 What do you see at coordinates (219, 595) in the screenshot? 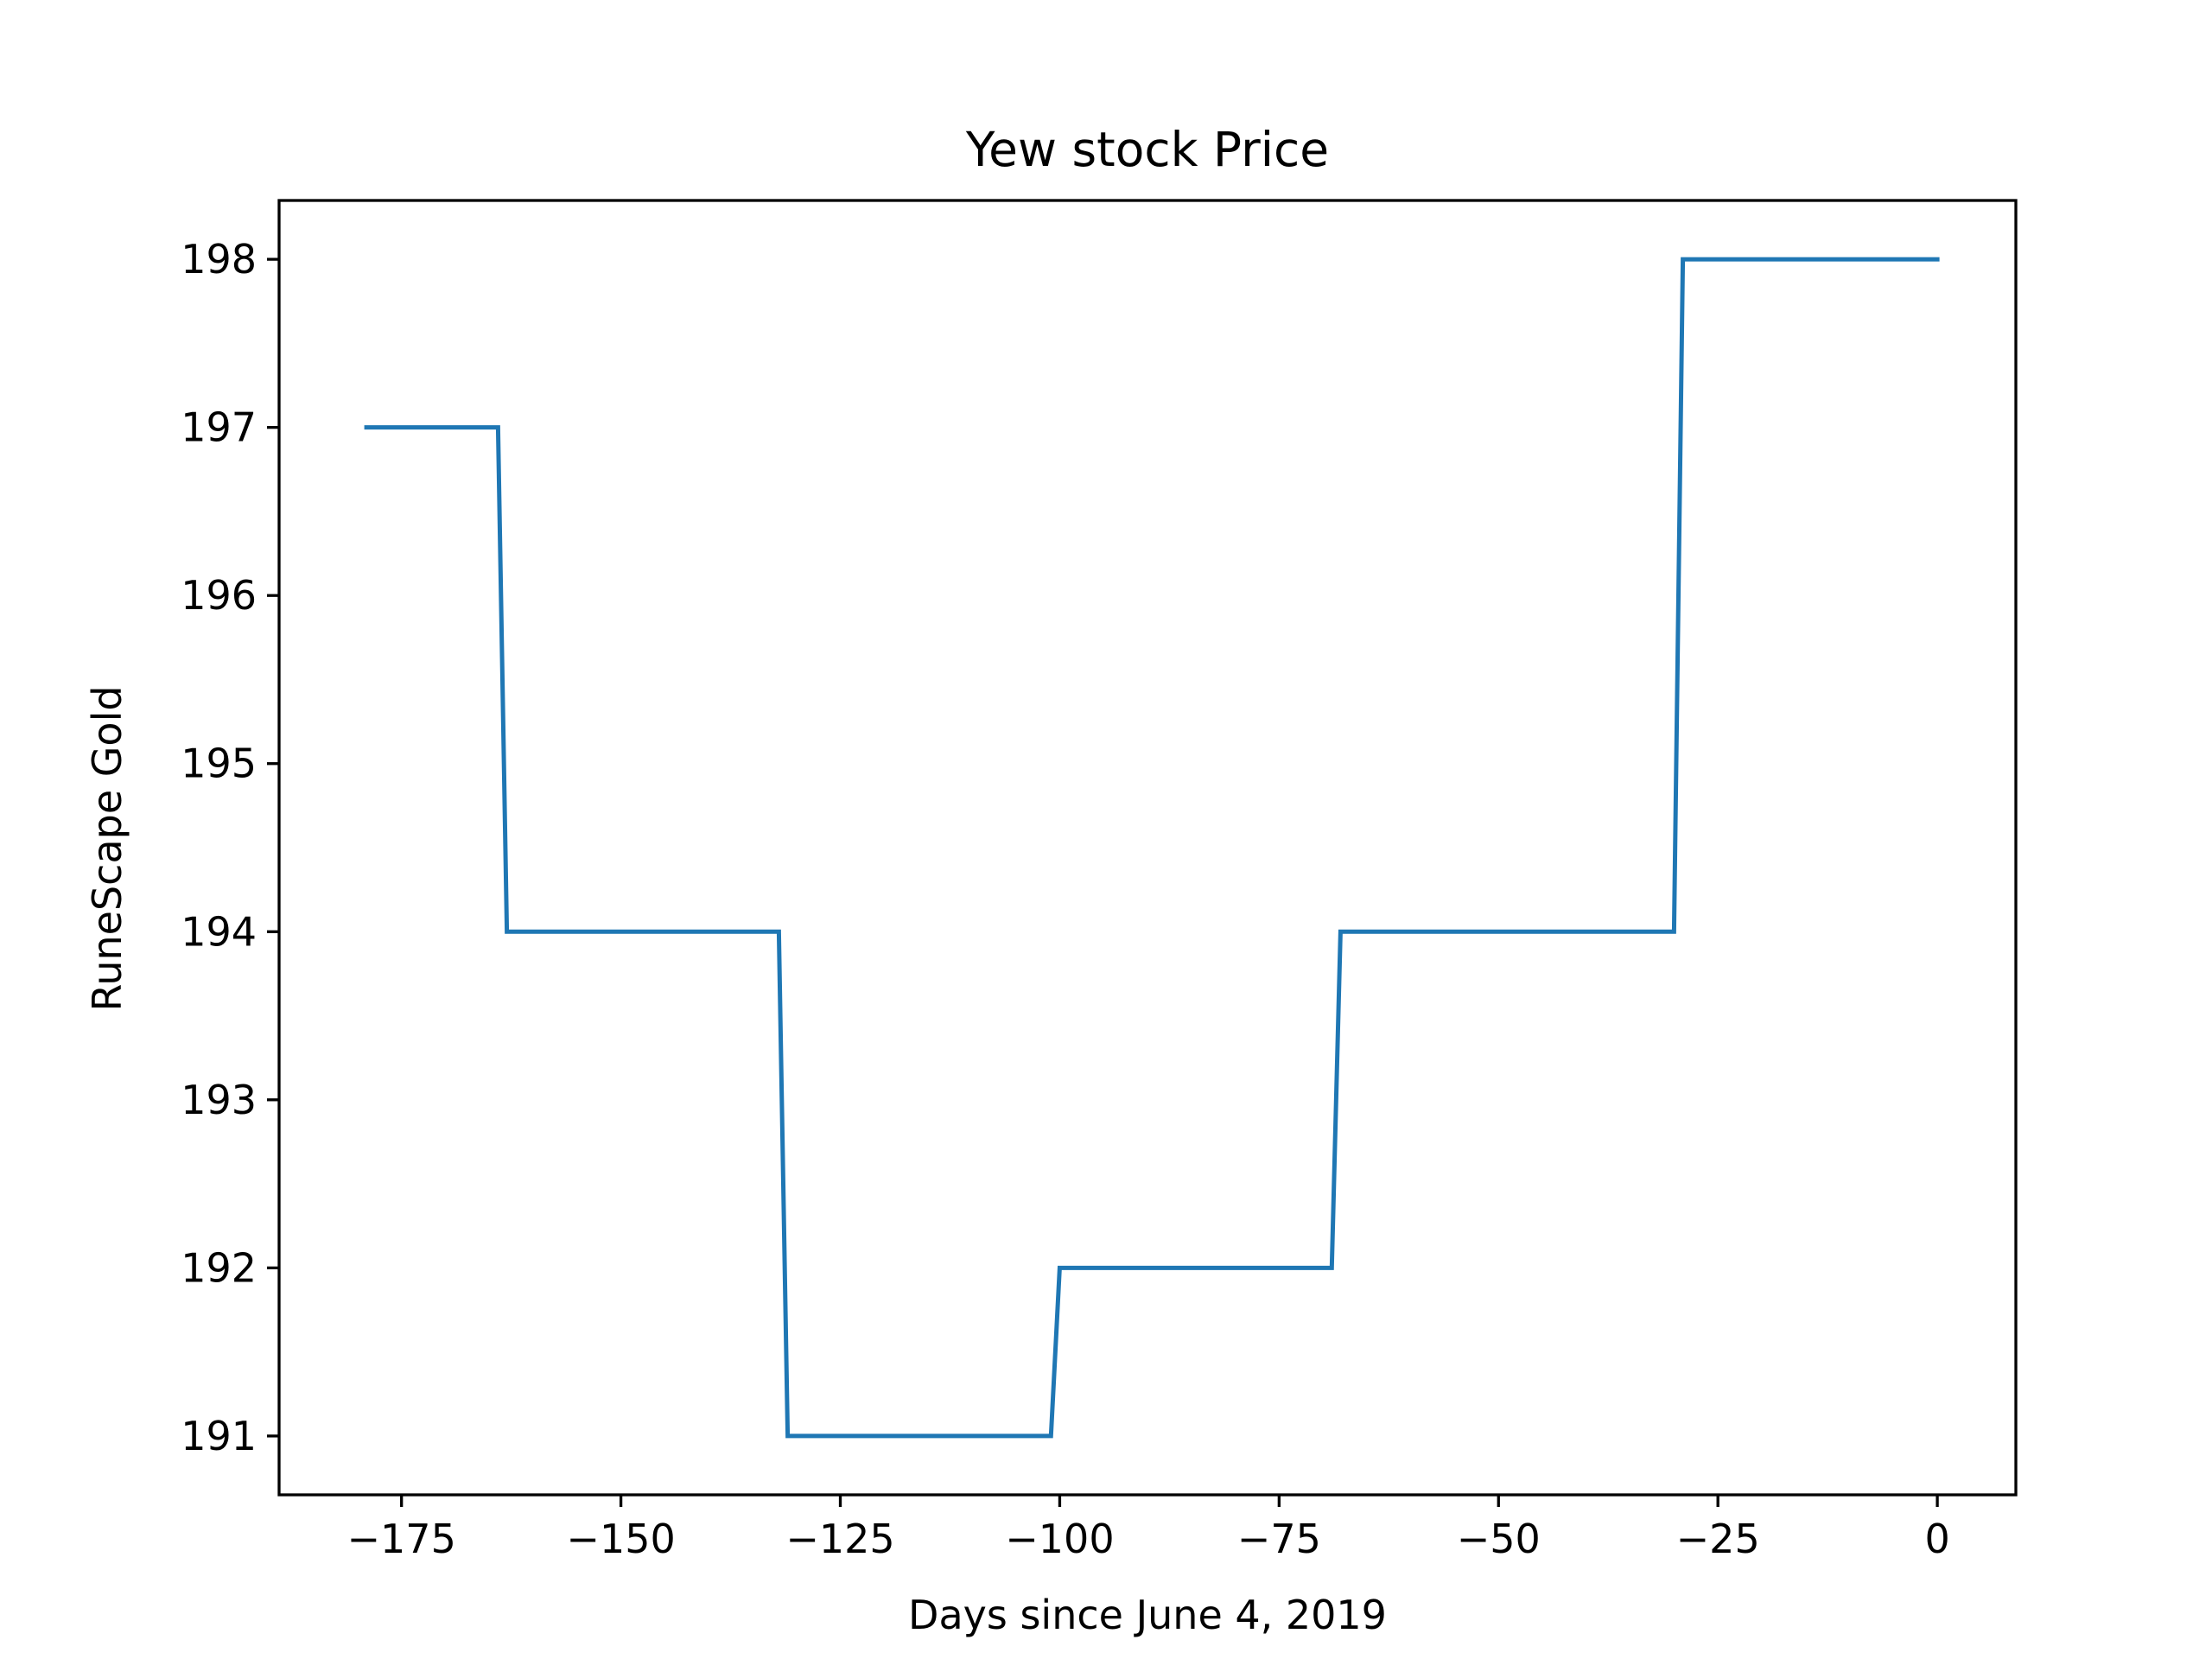
I see `y-tick-label: 196` at bounding box center [219, 595].